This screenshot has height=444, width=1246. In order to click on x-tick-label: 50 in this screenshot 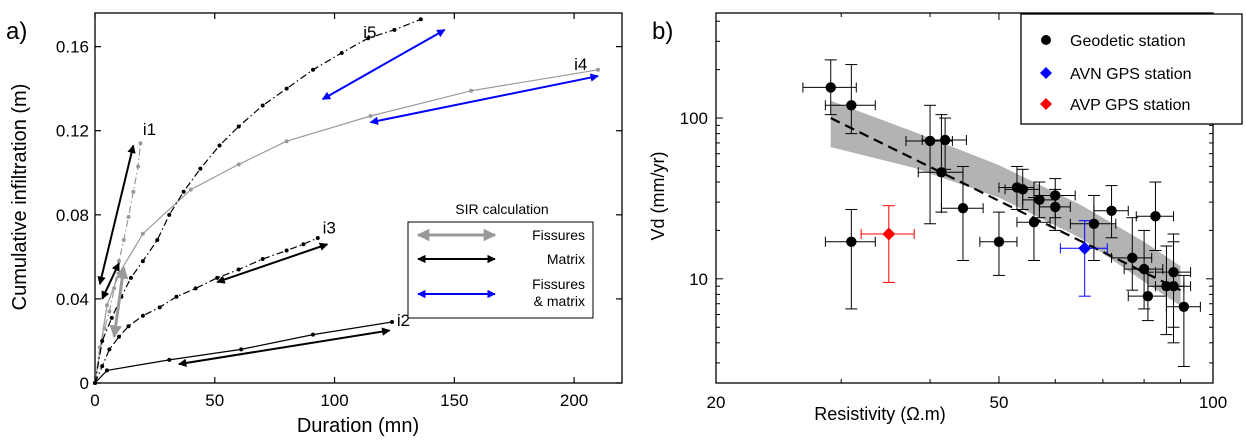, I will do `click(998, 402)`.